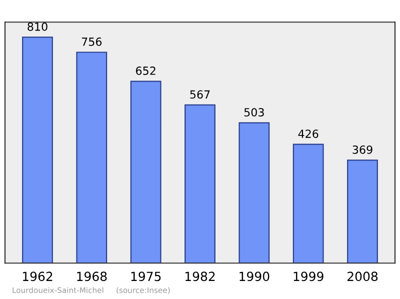 The height and width of the screenshot is (299, 400). Describe the element at coordinates (146, 277) in the screenshot. I see `x-tick-label: 1975` at that location.